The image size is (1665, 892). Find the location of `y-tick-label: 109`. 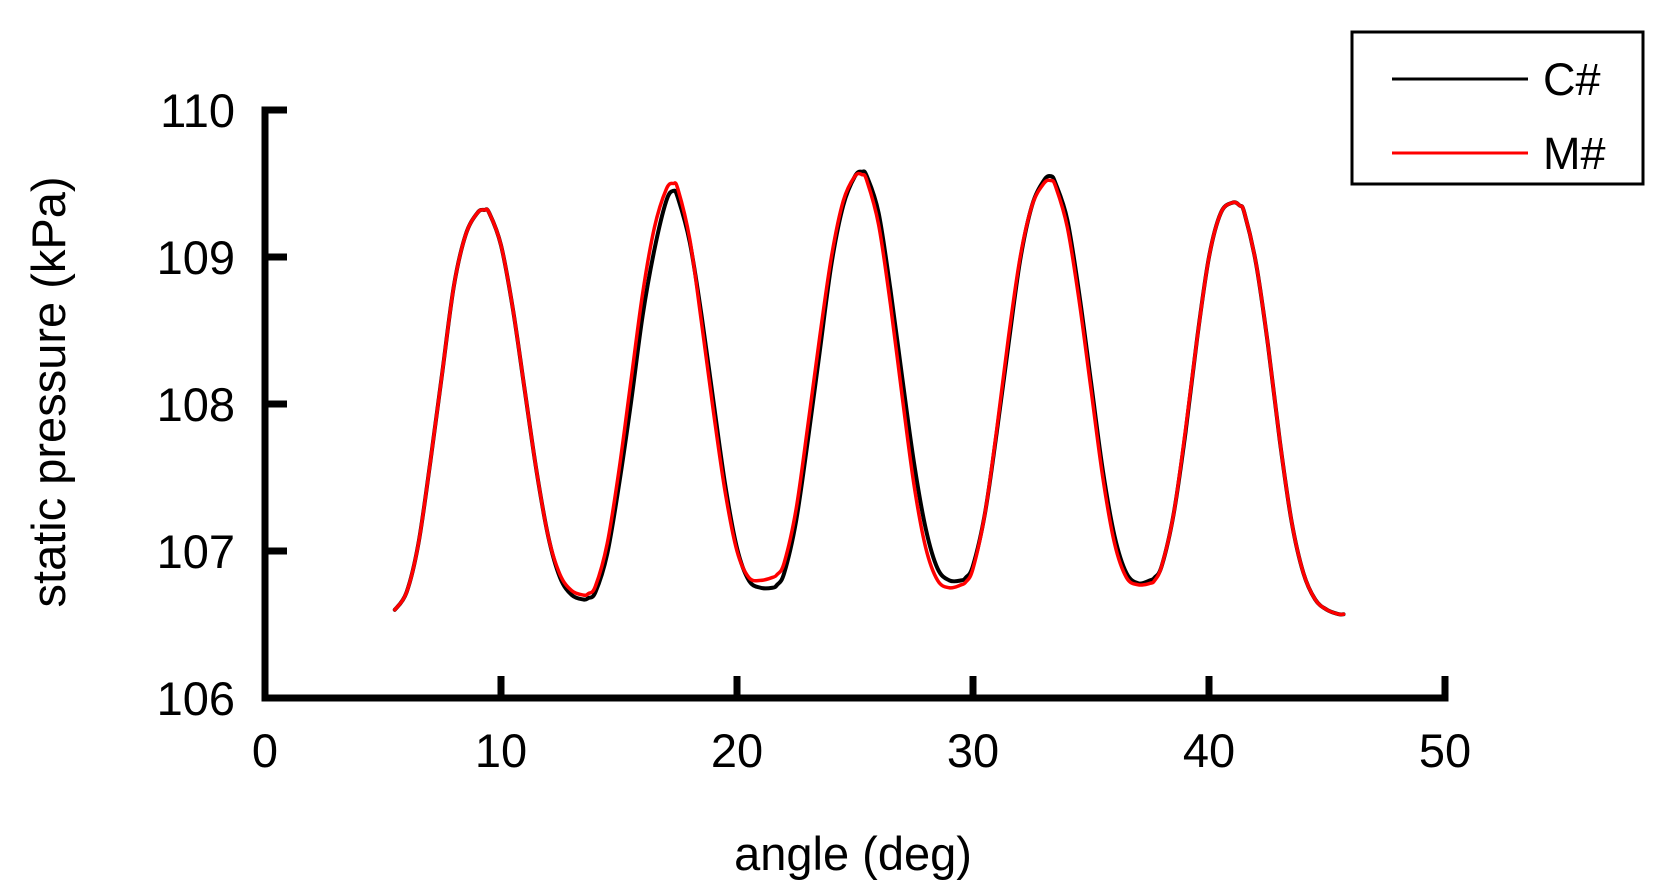

y-tick-label: 109 is located at coordinates (196, 257).